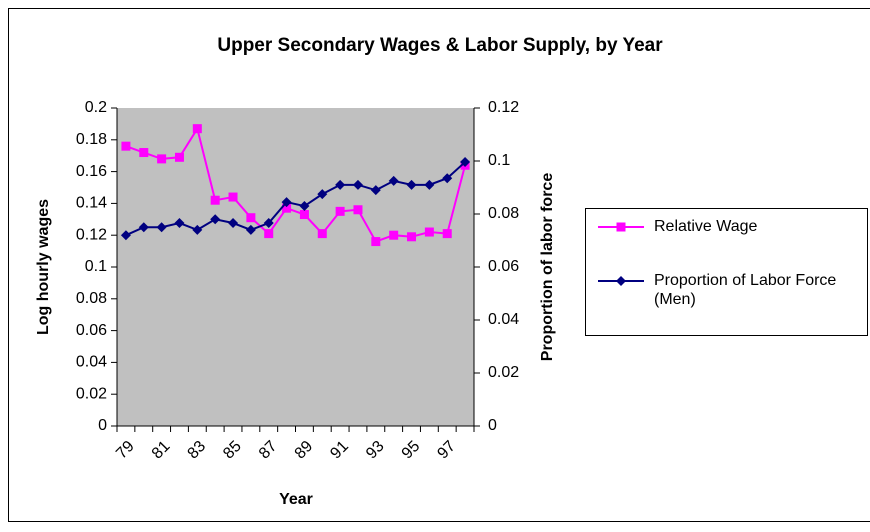 The height and width of the screenshot is (532, 870). I want to click on y2-tick-label: 0.06, so click(503, 266).